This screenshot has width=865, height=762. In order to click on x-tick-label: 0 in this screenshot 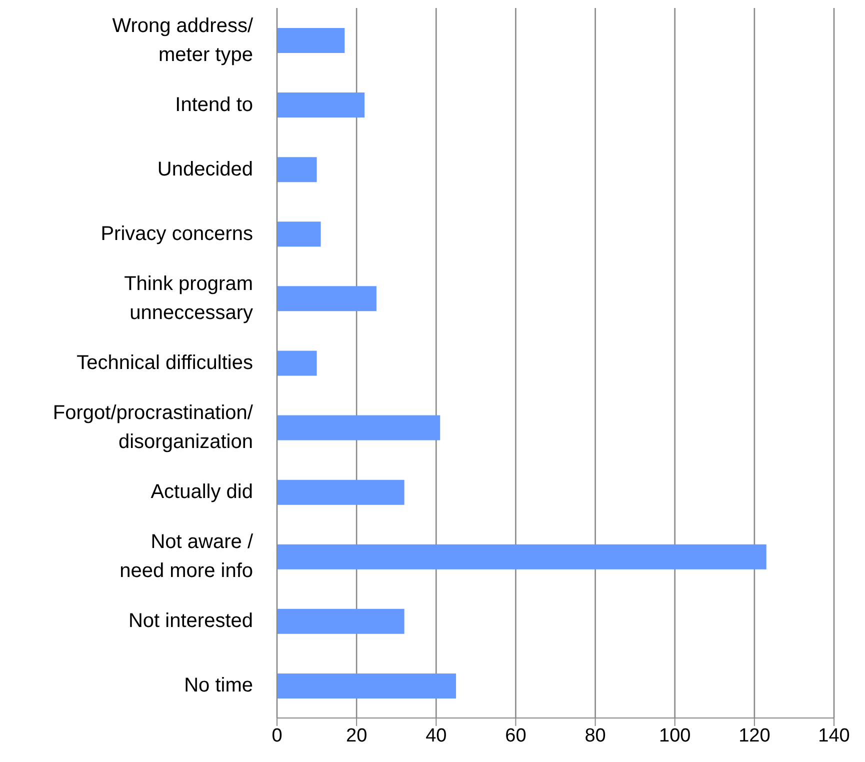, I will do `click(277, 735)`.